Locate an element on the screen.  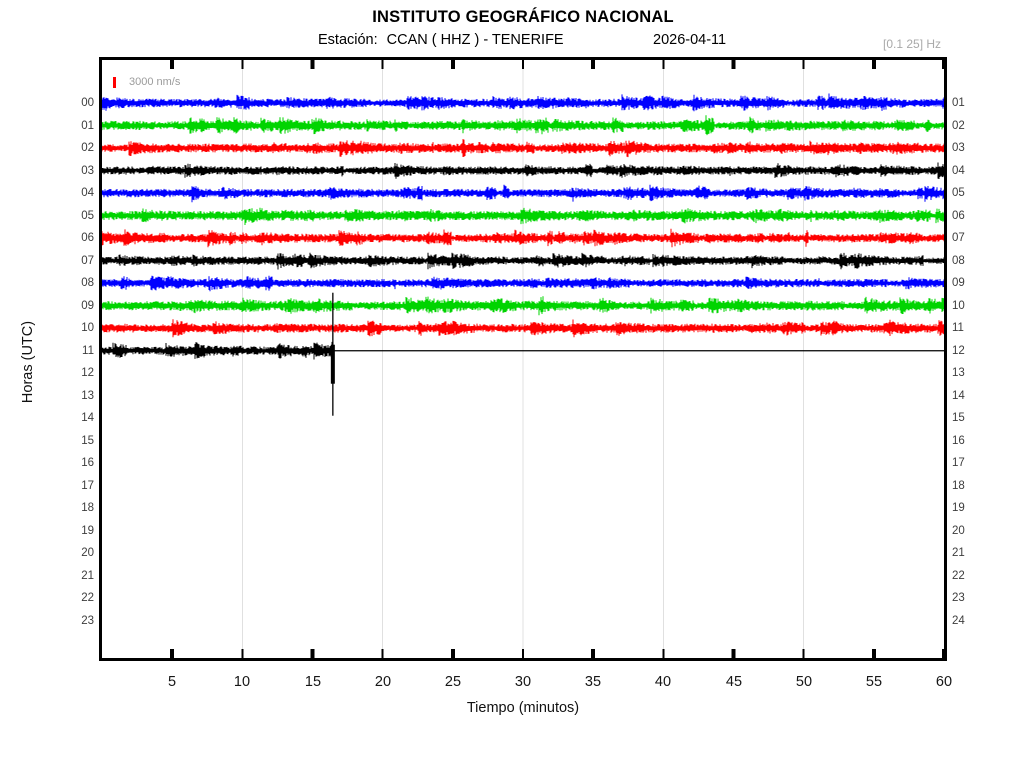
hour-label-left-21: 21 is located at coordinates (87, 576).